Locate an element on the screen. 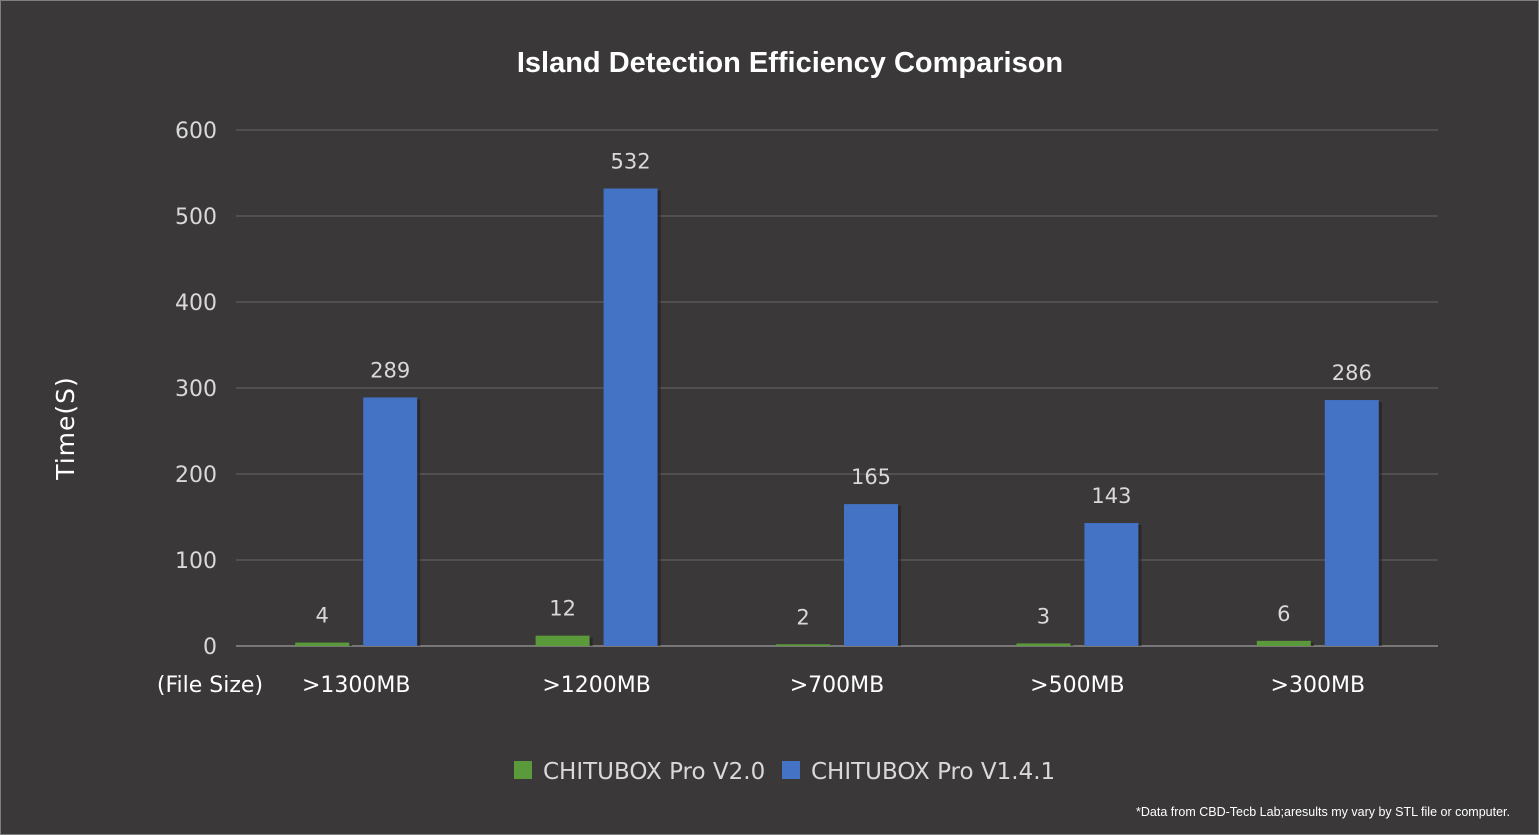 The height and width of the screenshot is (835, 1539). y-tick-label: 200 is located at coordinates (196, 475).